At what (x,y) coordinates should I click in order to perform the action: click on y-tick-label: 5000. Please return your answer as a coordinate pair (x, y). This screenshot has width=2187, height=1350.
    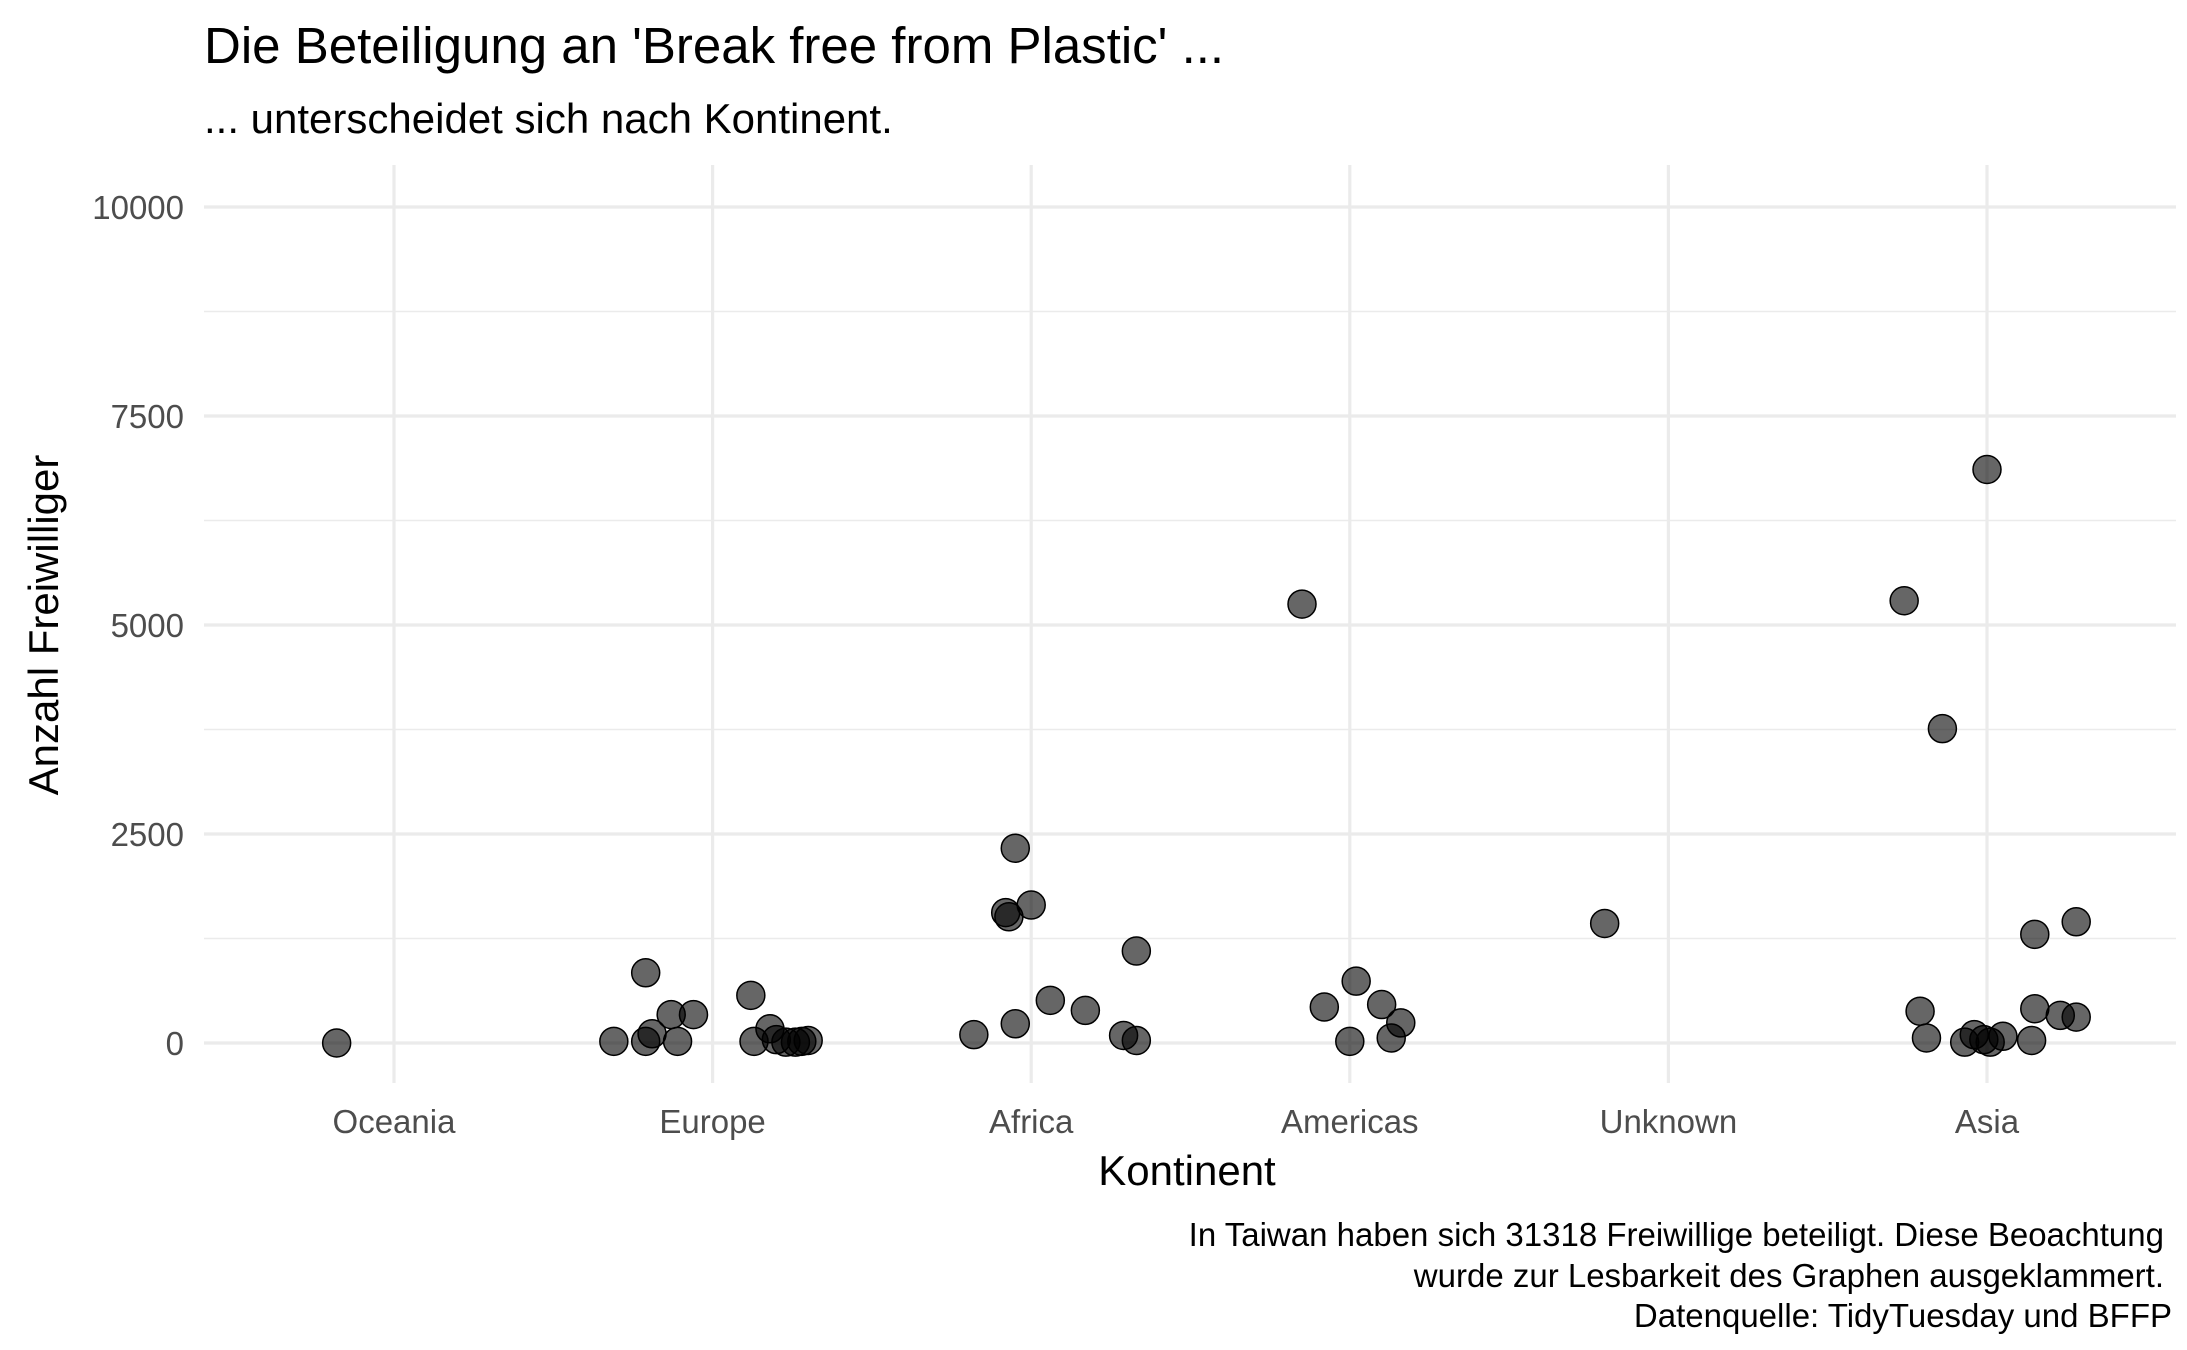
    Looking at the image, I should click on (147, 625).